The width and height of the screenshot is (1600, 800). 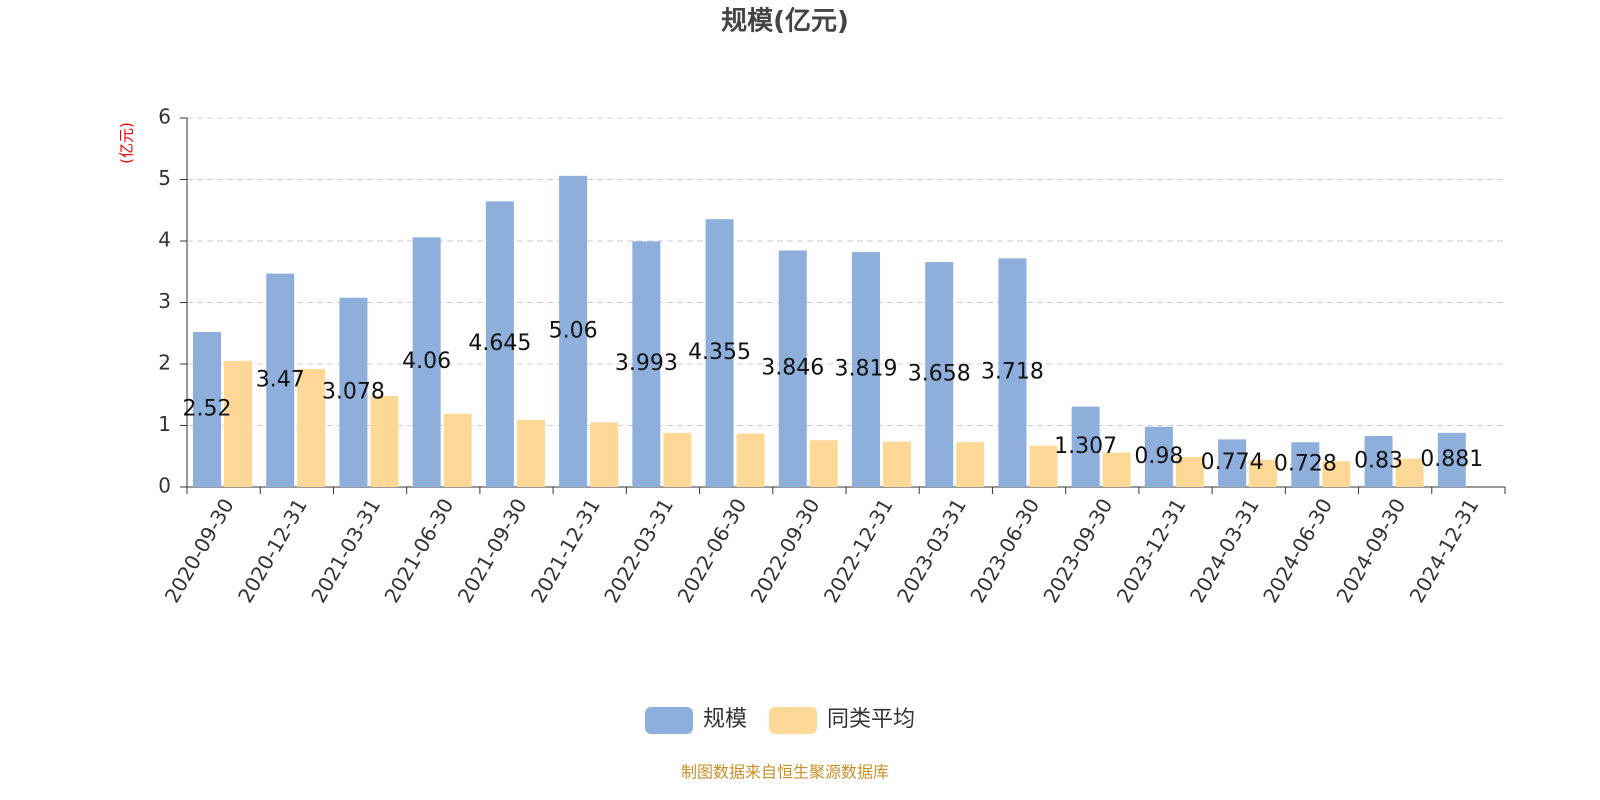 What do you see at coordinates (1370, 550) in the screenshot?
I see `x-tick-label: 2024-09-30` at bounding box center [1370, 550].